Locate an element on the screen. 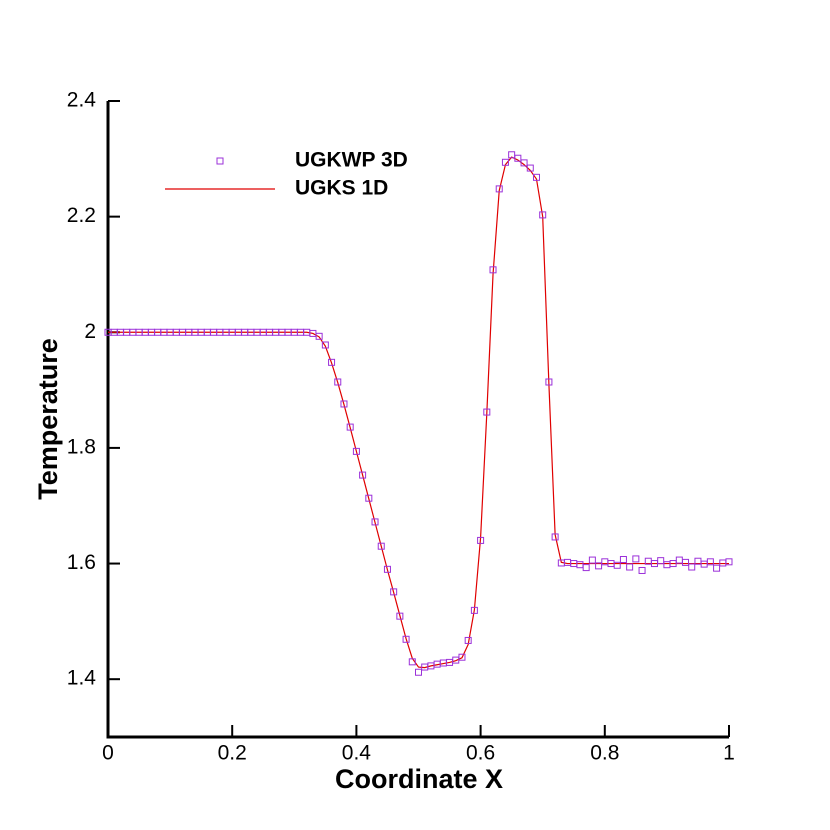 This screenshot has width=830, height=830. y-axis-title: Temperature is located at coordinates (48, 419).